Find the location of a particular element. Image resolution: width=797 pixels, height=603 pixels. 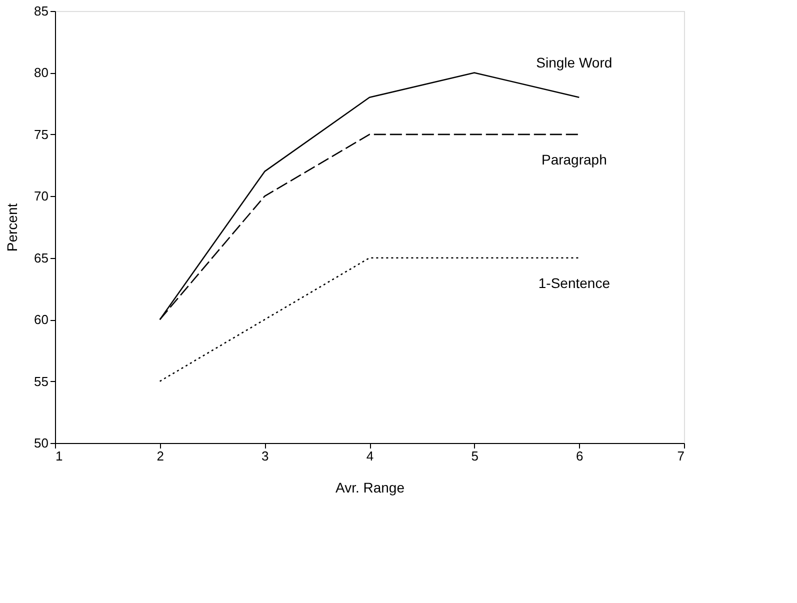

y-tick-label: 70 is located at coordinates (41, 196).